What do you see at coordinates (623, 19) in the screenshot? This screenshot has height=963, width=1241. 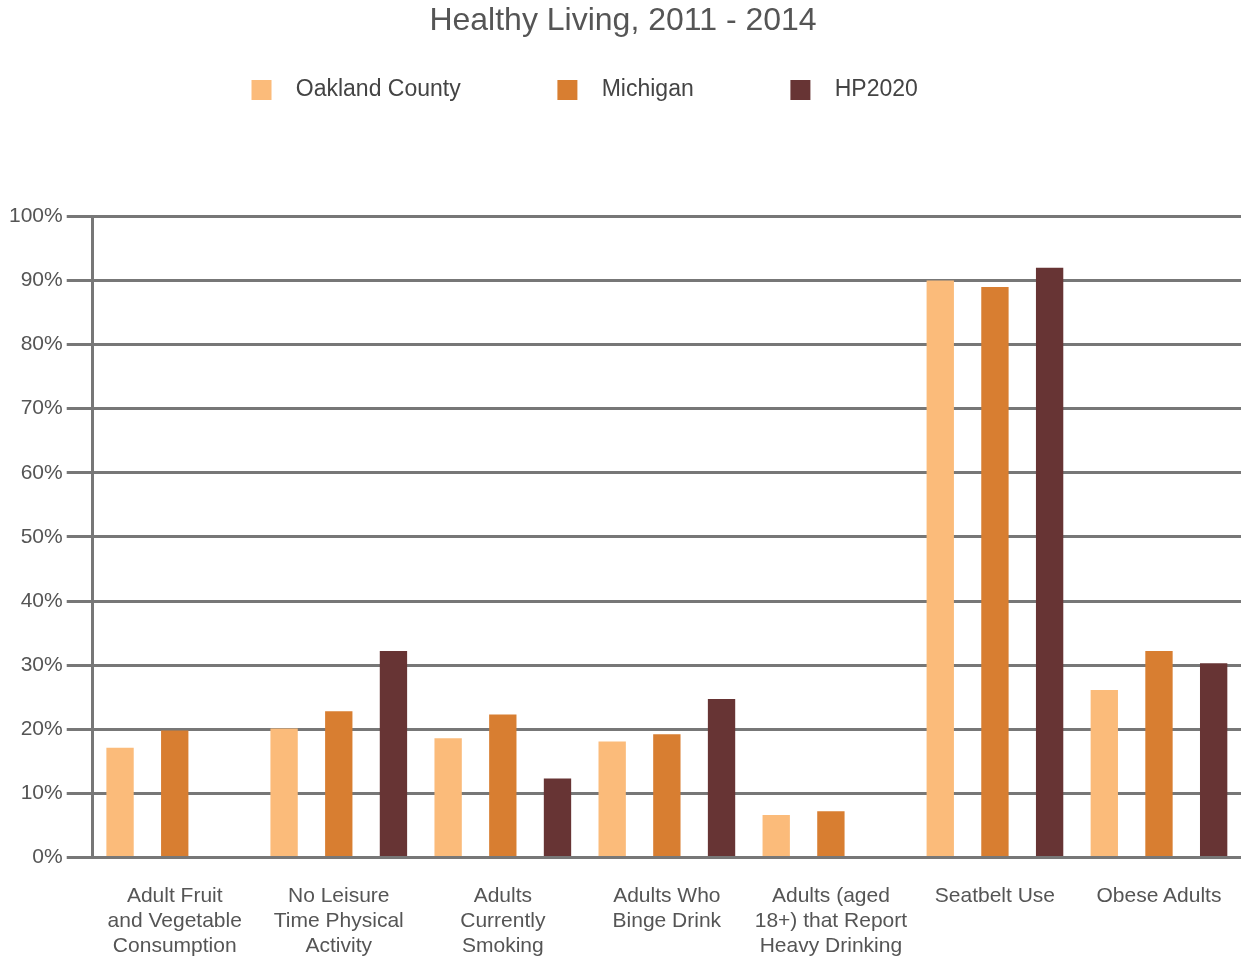 I see `chart-title: Healthy Living, 2011 - 2014` at bounding box center [623, 19].